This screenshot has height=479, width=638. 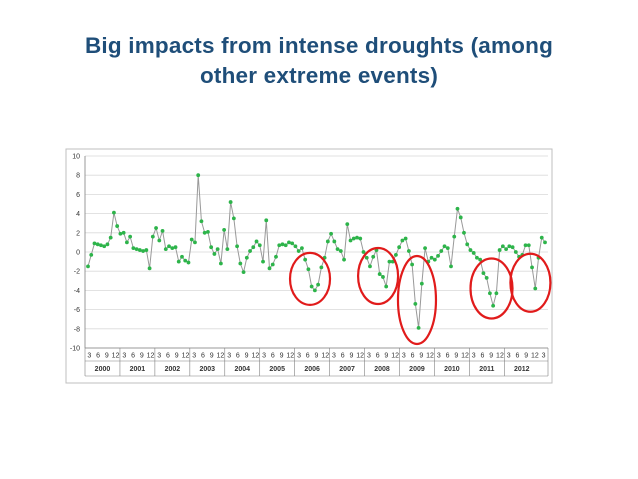 What do you see at coordinates (78, 253) in the screenshot?
I see `y-axis: 10 8 6 4 2 0 -2 -4 -6 -8 -10` at bounding box center [78, 253].